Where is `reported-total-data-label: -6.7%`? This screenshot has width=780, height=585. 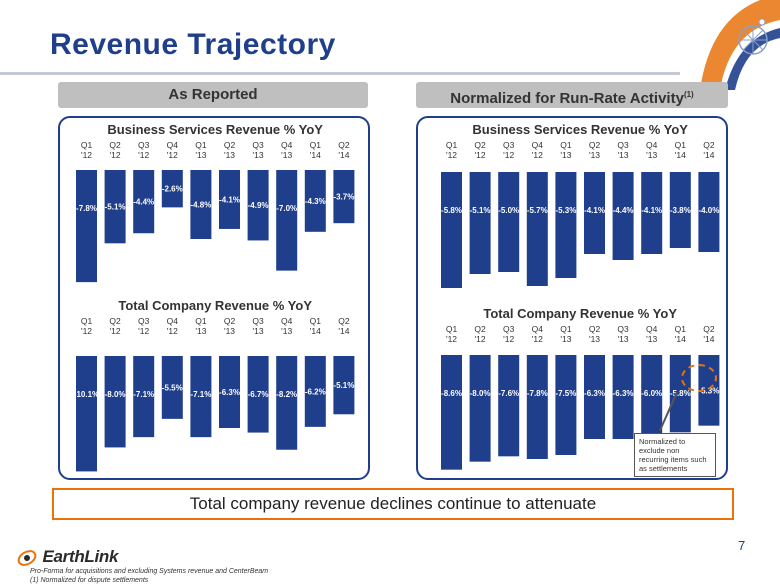
reported-total-data-label: -6.7% is located at coordinates (258, 394).